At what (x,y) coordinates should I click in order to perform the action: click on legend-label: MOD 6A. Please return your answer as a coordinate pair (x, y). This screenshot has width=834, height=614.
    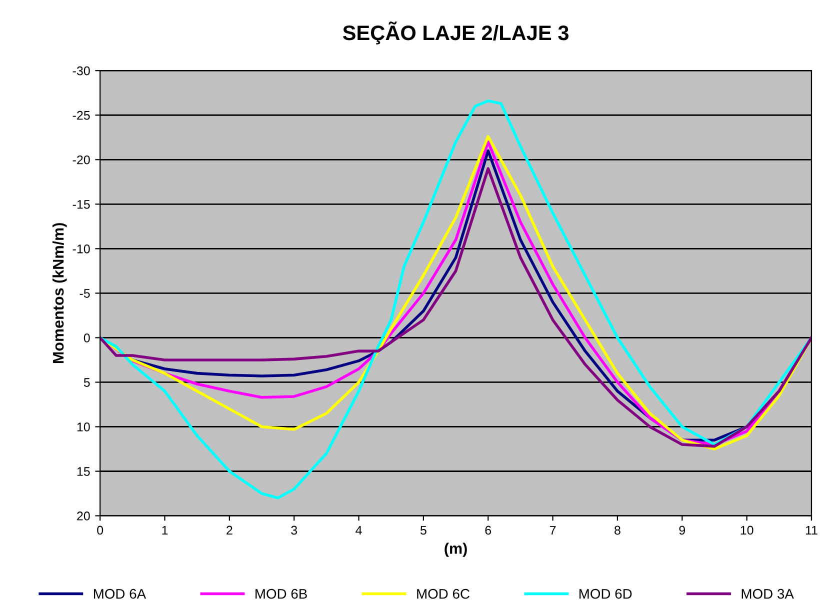
    Looking at the image, I should click on (120, 593).